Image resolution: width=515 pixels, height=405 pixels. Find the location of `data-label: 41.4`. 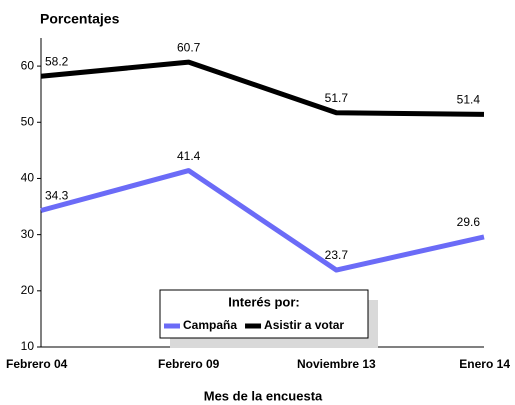

data-label: 41.4 is located at coordinates (189, 156).